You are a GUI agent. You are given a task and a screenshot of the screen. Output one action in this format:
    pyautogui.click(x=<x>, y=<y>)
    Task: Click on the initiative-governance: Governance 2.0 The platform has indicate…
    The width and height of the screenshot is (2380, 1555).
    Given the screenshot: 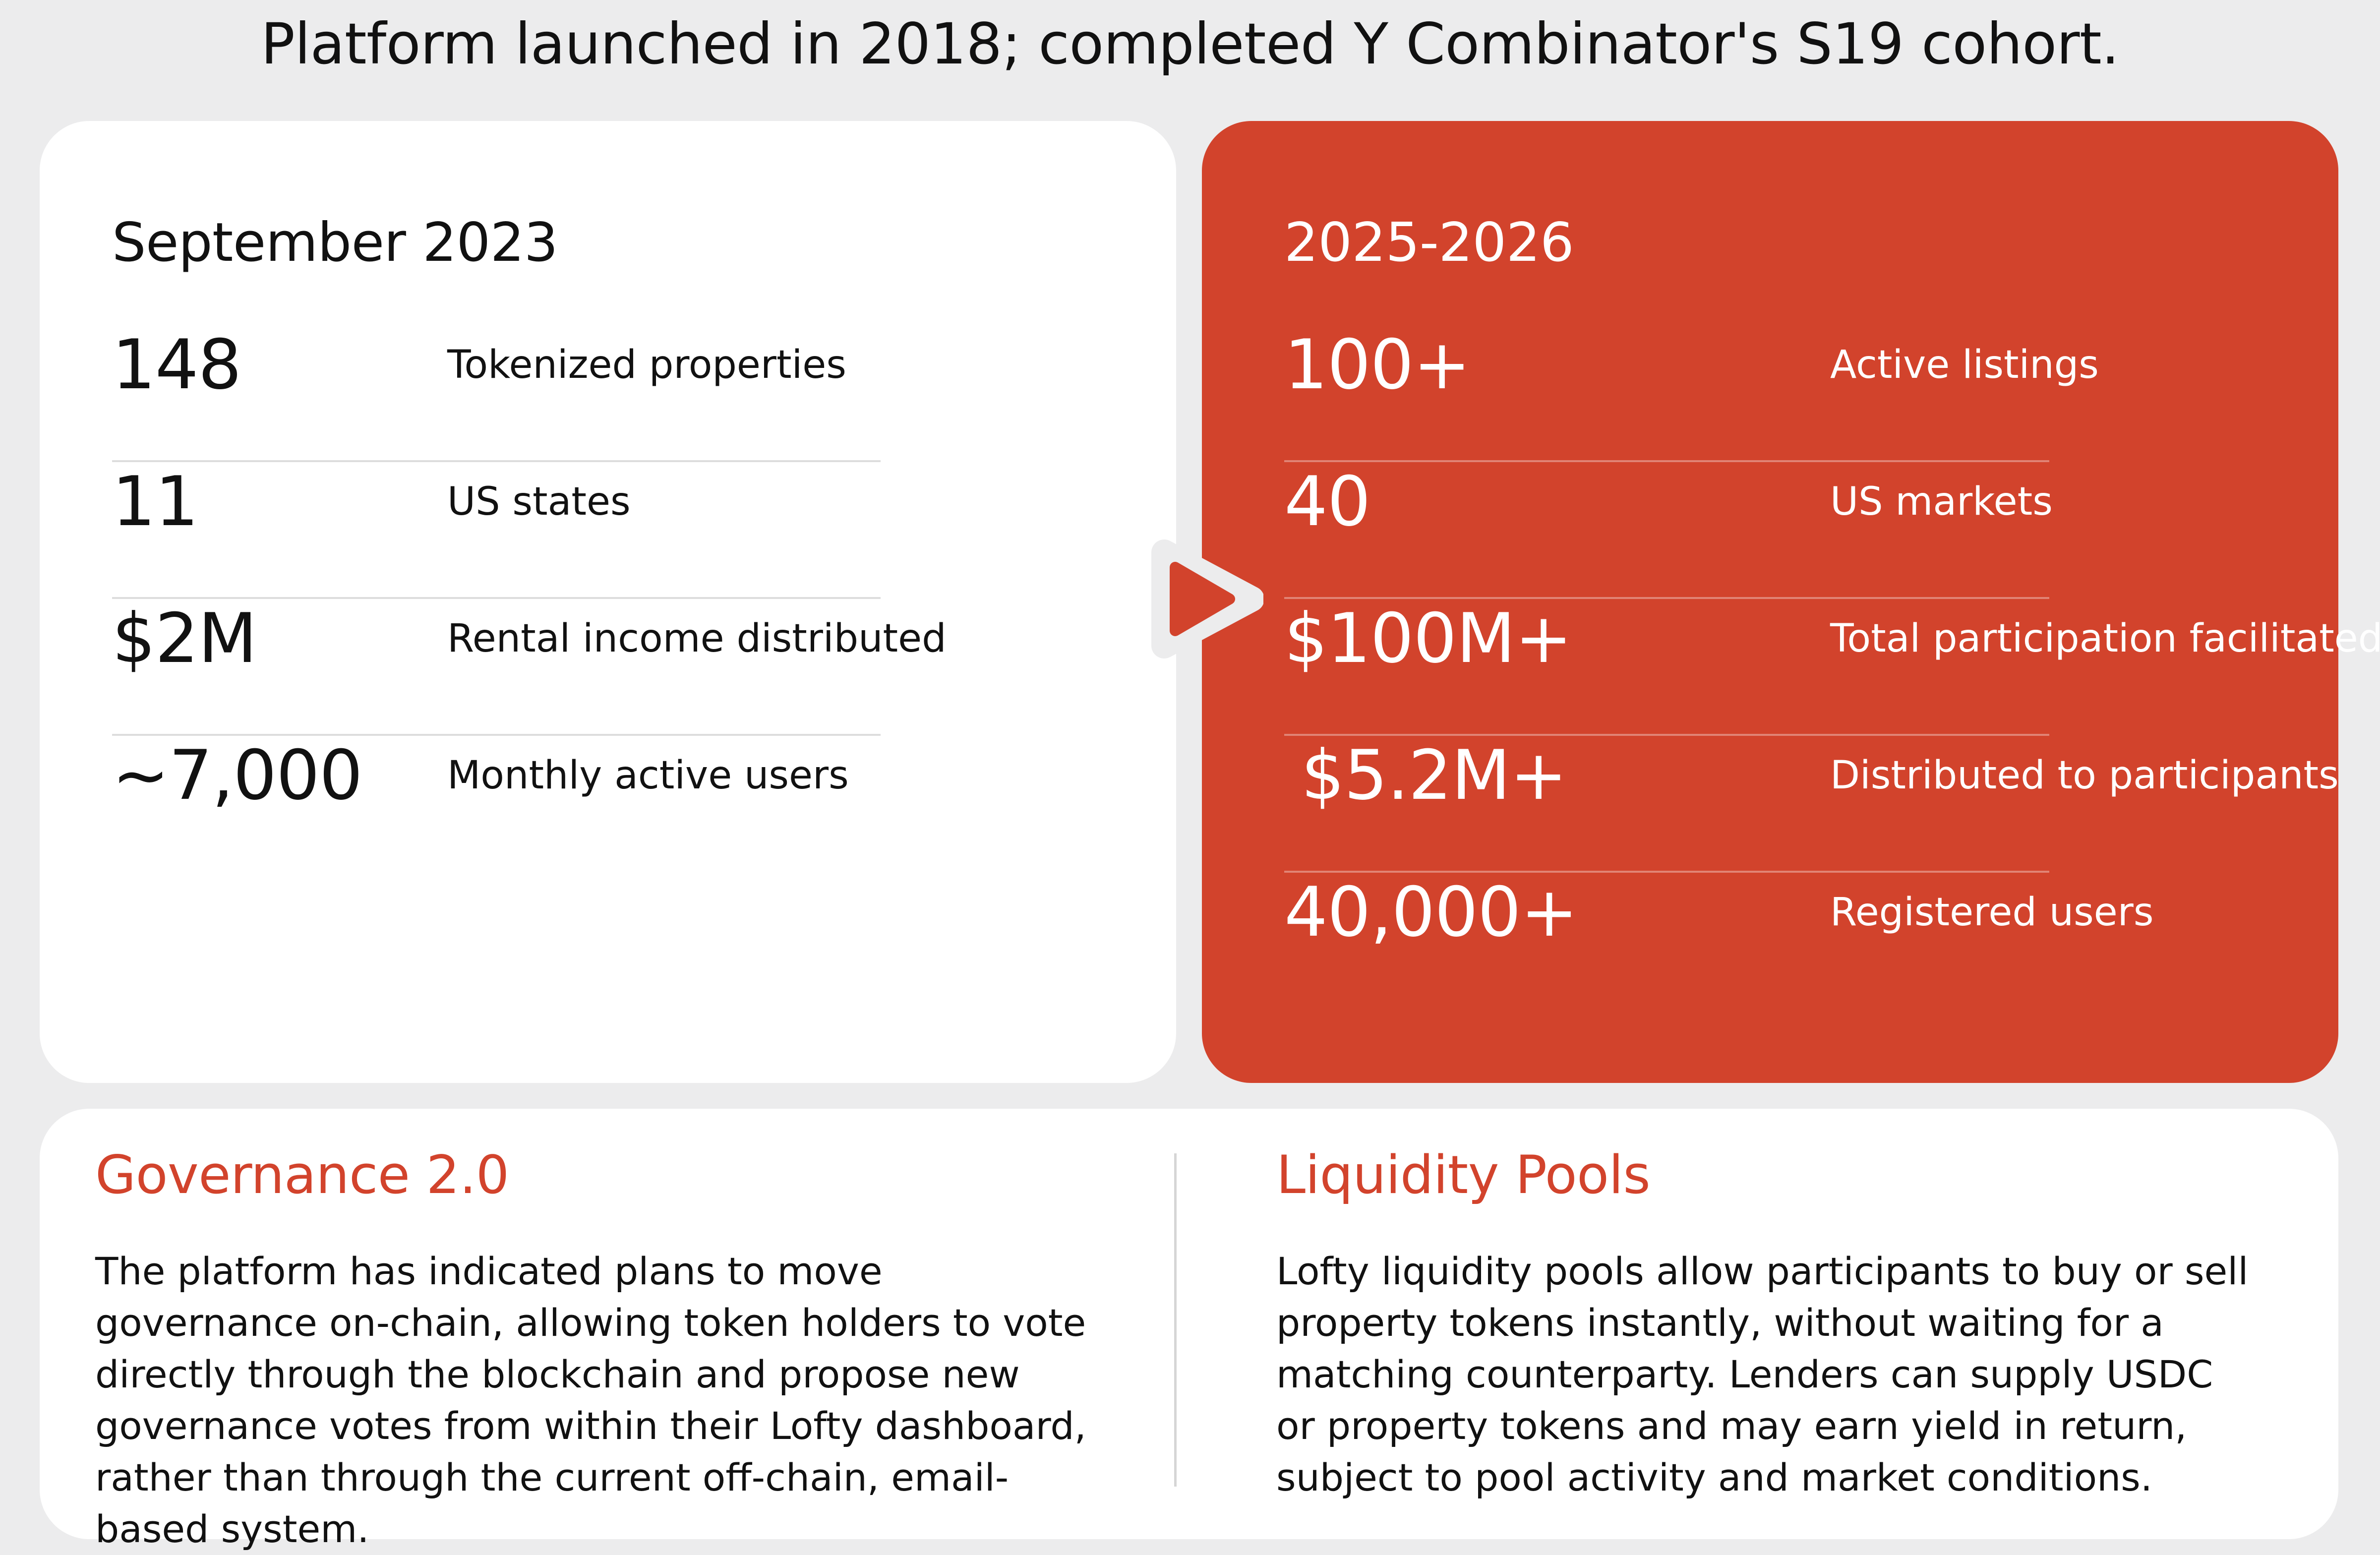 What is the action you would take?
    pyautogui.click(x=615, y=1345)
    